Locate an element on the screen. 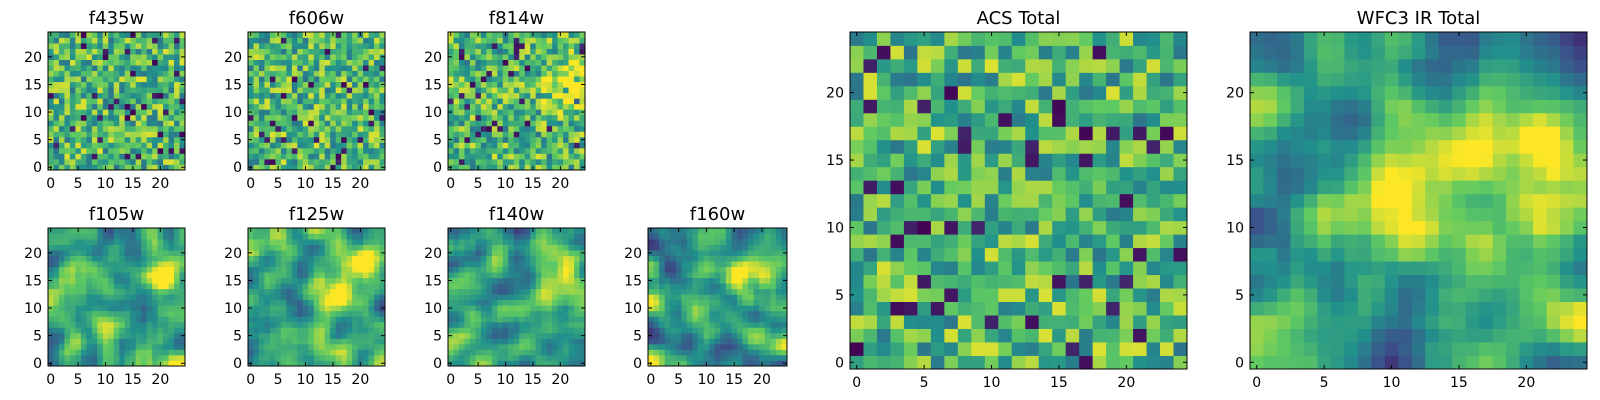  y-tick-label: 5 is located at coordinates (437, 141).